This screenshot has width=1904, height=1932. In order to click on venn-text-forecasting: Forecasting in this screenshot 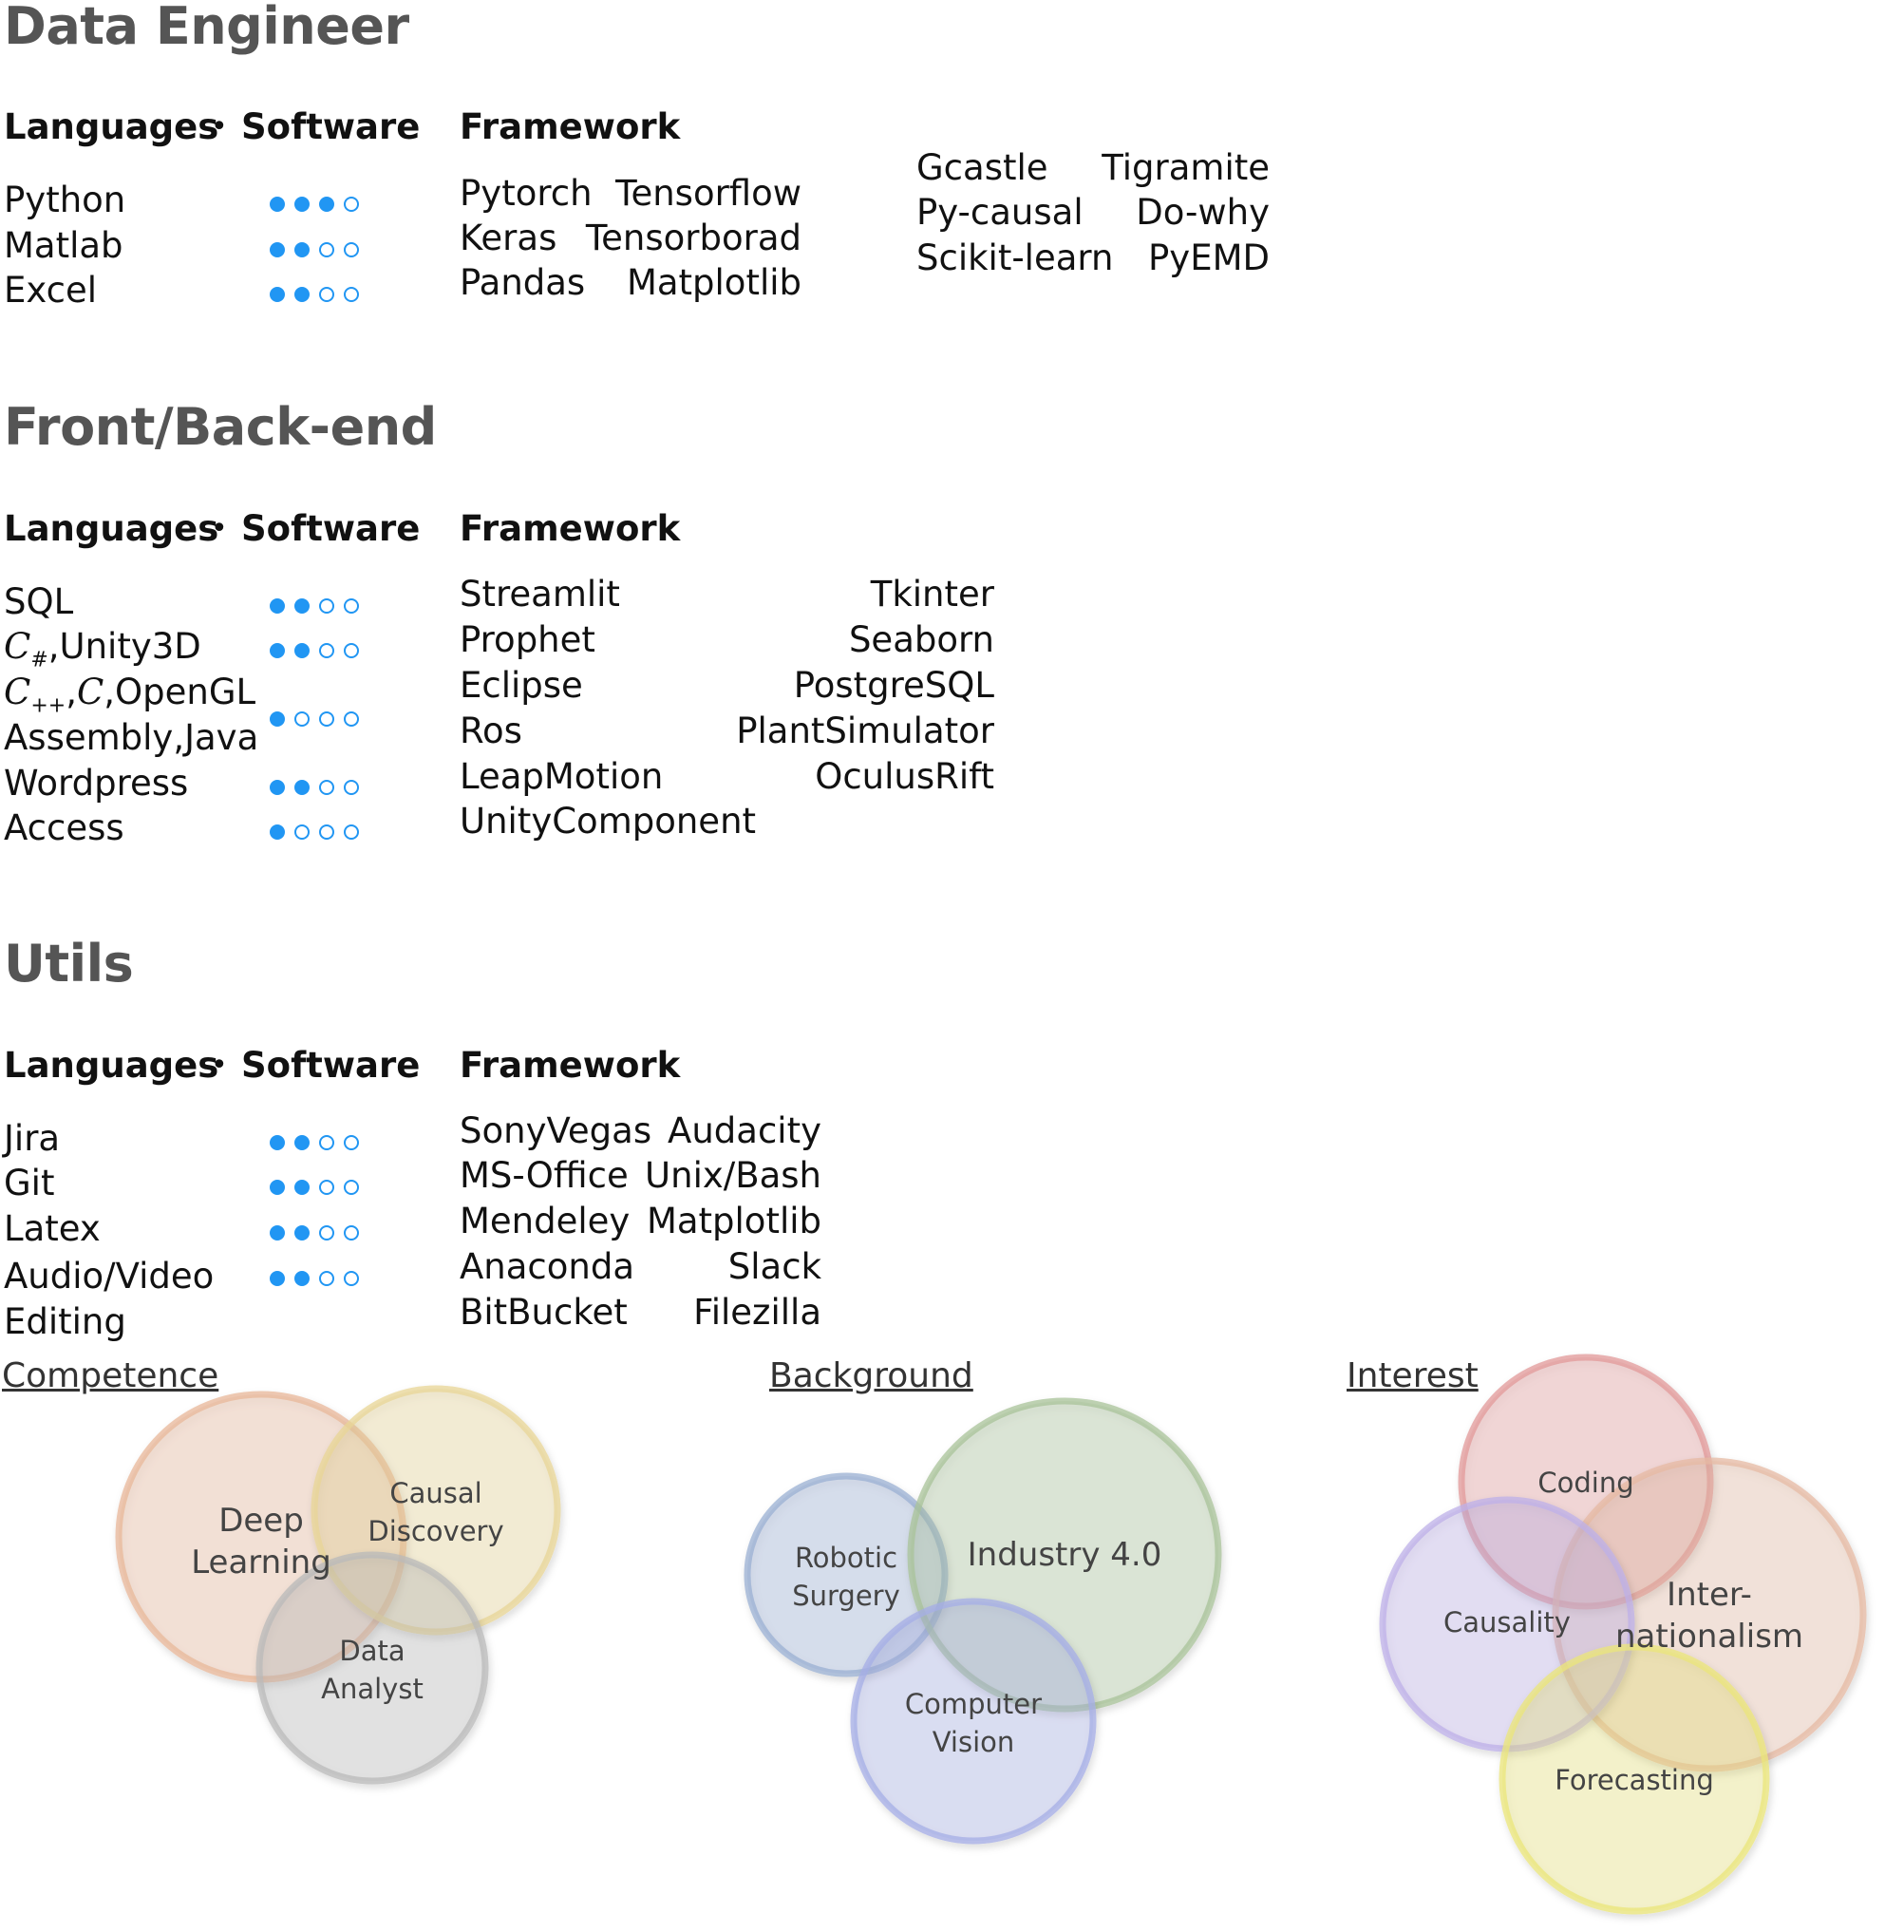, I will do `click(1634, 1780)`.